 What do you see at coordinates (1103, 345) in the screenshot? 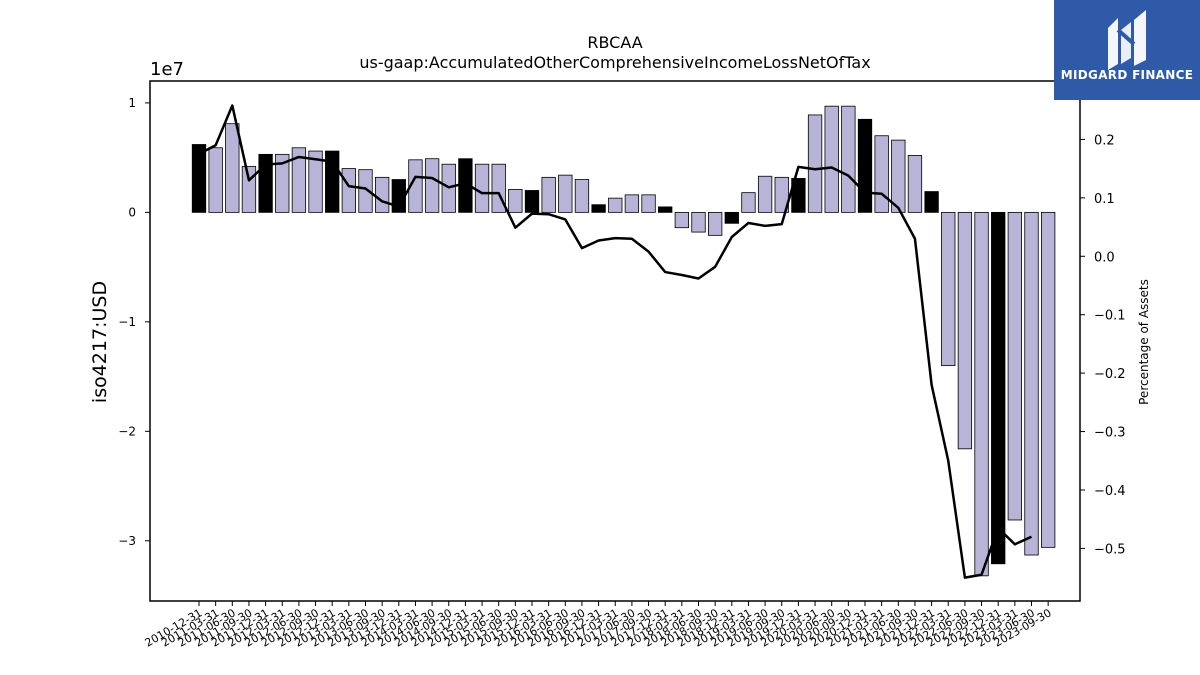
I see `y2-axis: 0.2 0.1 0.0 −0.1 −0.2 −0.3 −0.4 −0.5` at bounding box center [1103, 345].